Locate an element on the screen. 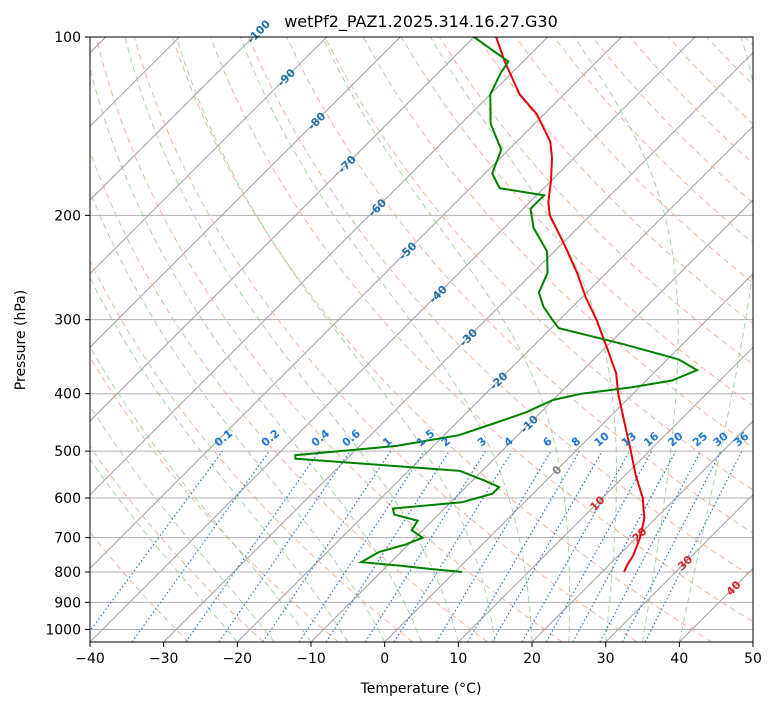  mixing-ratio-label: 0.2 is located at coordinates (270, 438).